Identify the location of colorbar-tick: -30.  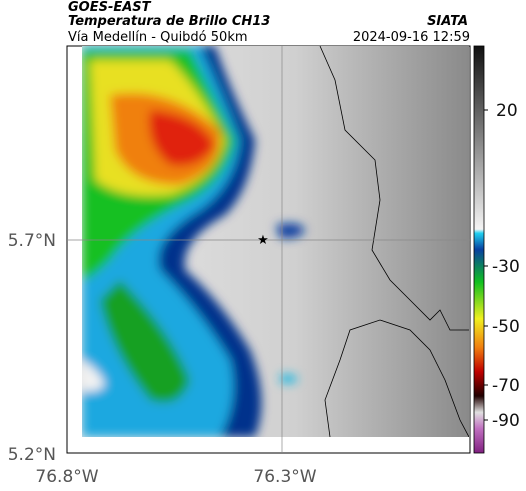
(506, 267).